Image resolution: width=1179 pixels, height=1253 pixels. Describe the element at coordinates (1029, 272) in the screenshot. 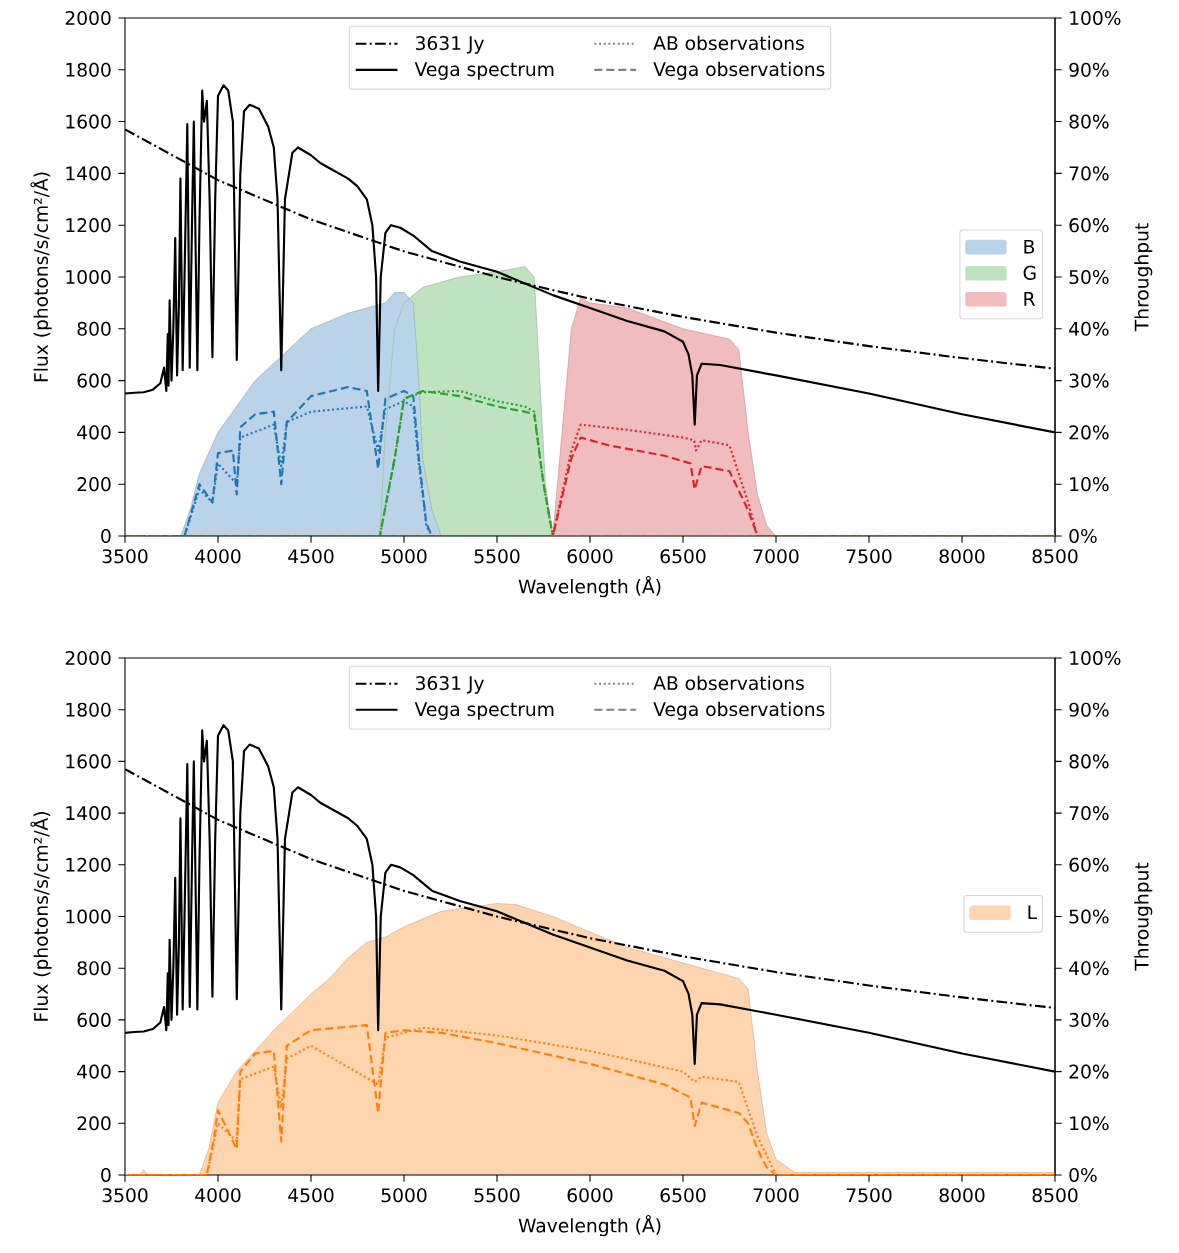

I see `legend-label: G` at that location.